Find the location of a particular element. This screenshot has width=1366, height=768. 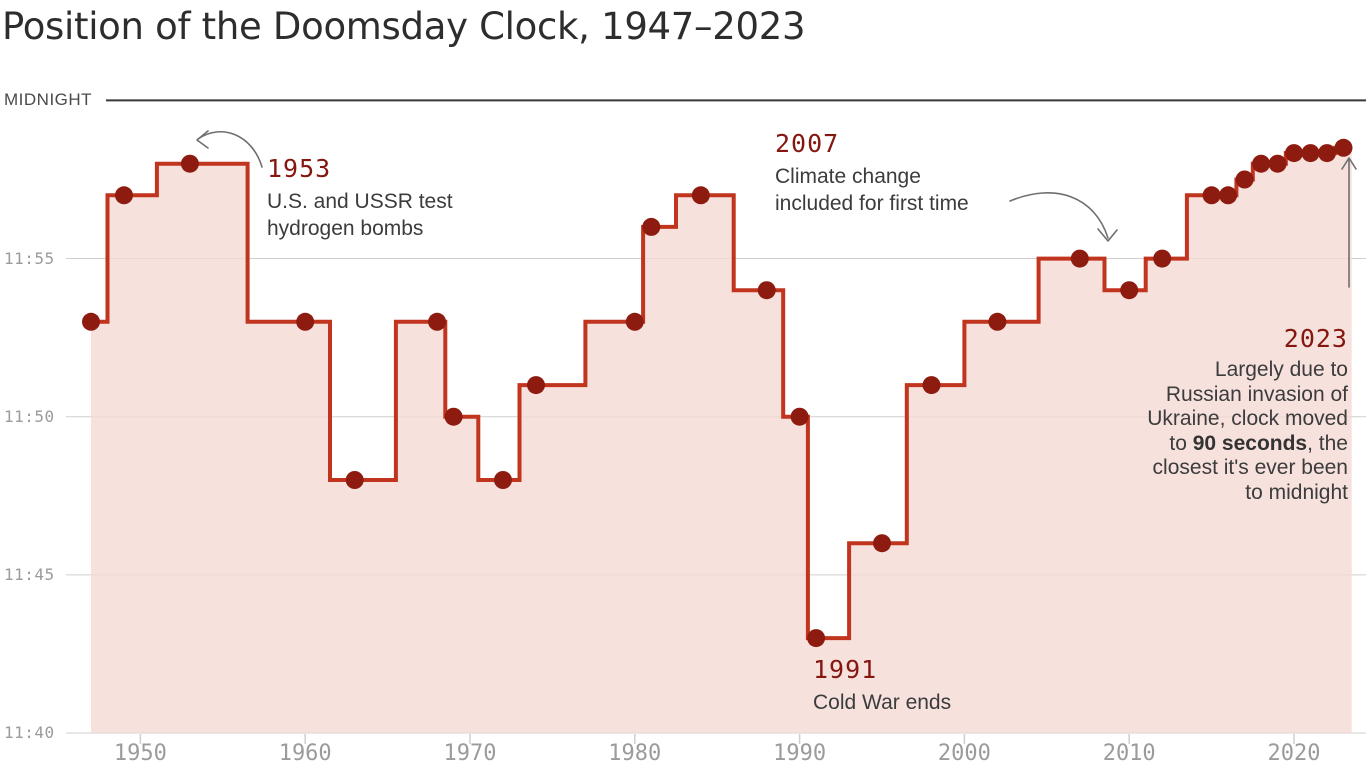

y-tick-label: 11:55 is located at coordinates (29, 258).